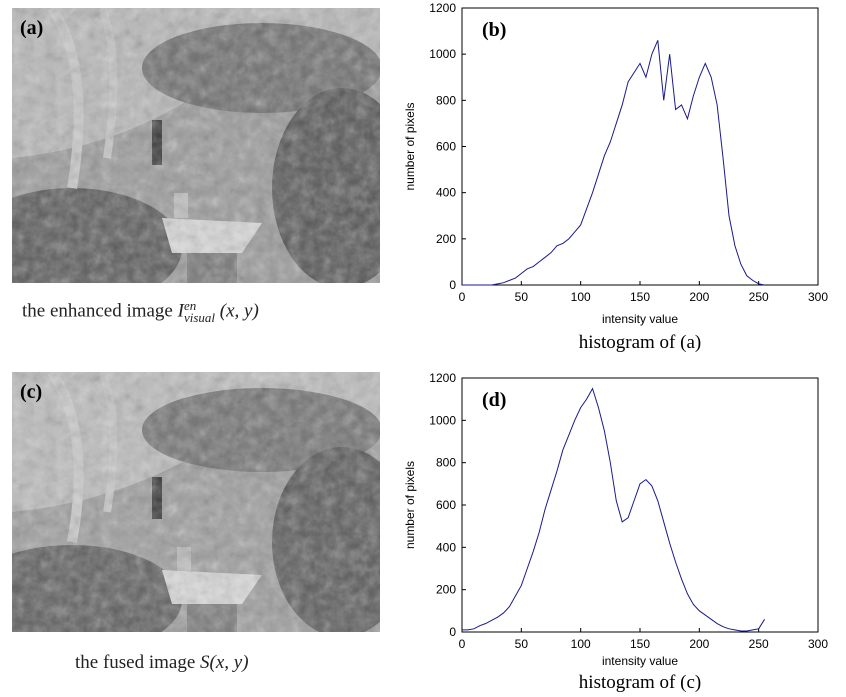 The width and height of the screenshot is (846, 697). What do you see at coordinates (205, 662) in the screenshot?
I see `caption-symbol: S` at bounding box center [205, 662].